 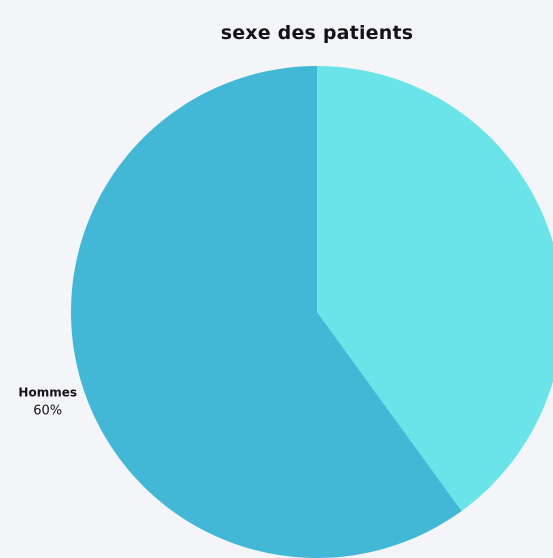 I want to click on slice-label-name: Hommes, so click(x=47, y=392).